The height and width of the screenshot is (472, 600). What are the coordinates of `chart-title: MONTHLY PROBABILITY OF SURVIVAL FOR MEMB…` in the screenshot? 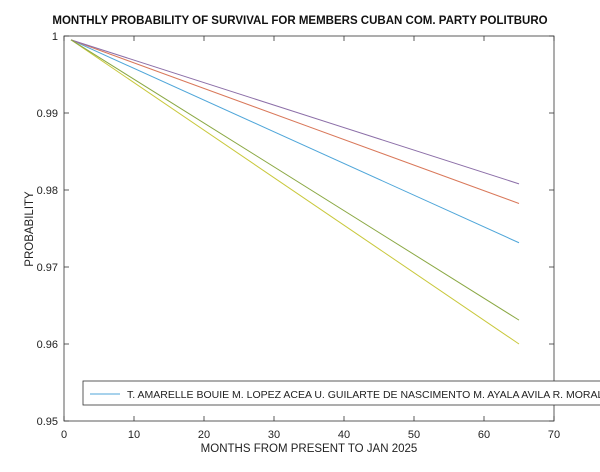 It's located at (299, 21).